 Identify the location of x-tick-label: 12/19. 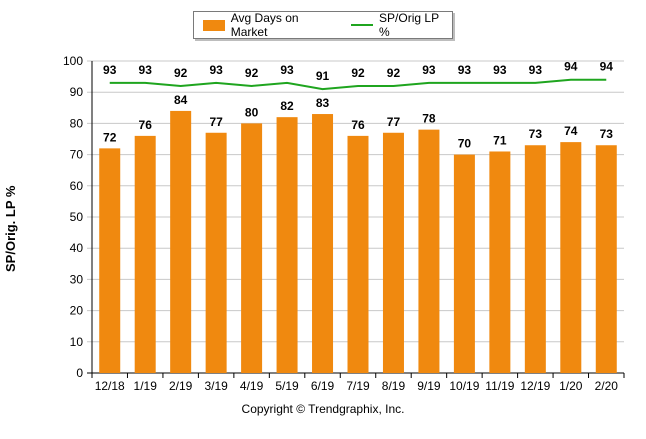
(535, 386).